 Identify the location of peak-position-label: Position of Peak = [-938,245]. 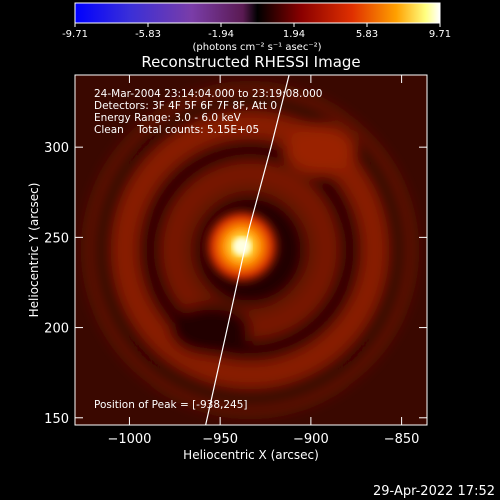
(171, 405).